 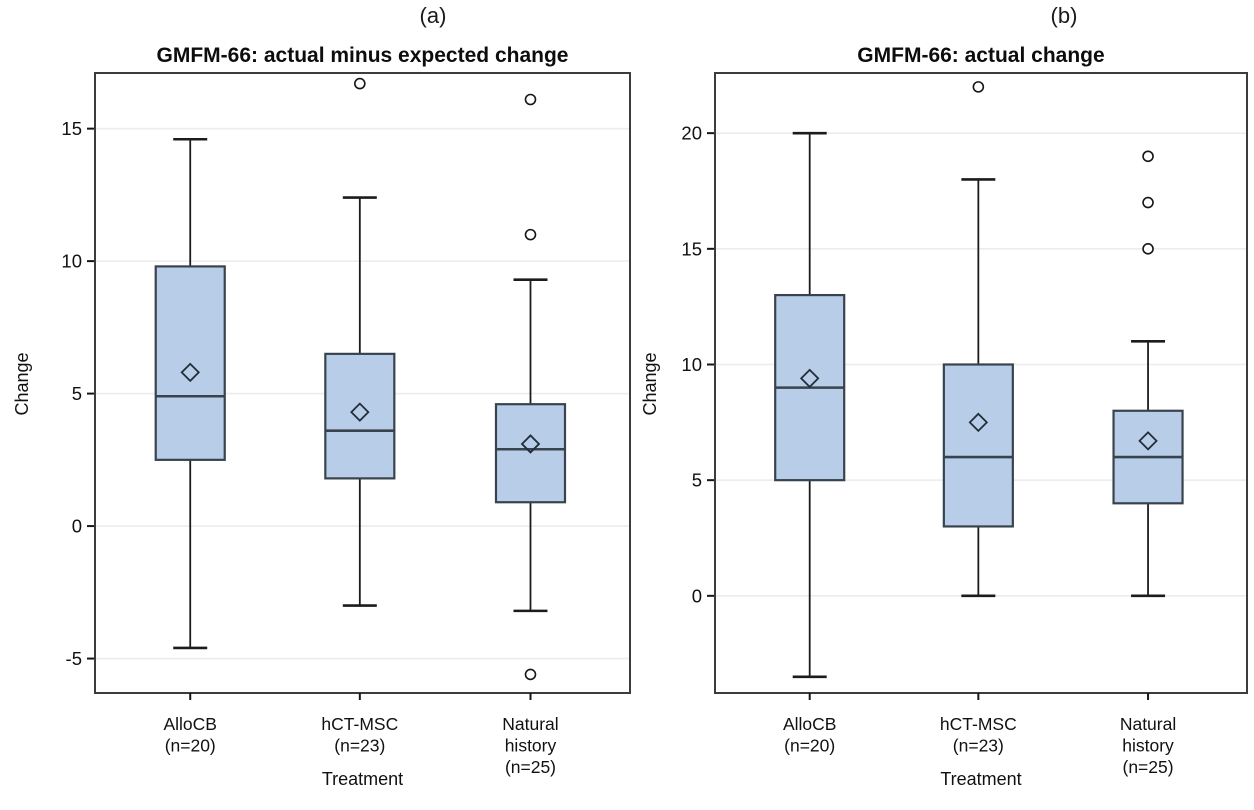 What do you see at coordinates (981, 55) in the screenshot?
I see `panel-b-title: GMFM-66: actual change` at bounding box center [981, 55].